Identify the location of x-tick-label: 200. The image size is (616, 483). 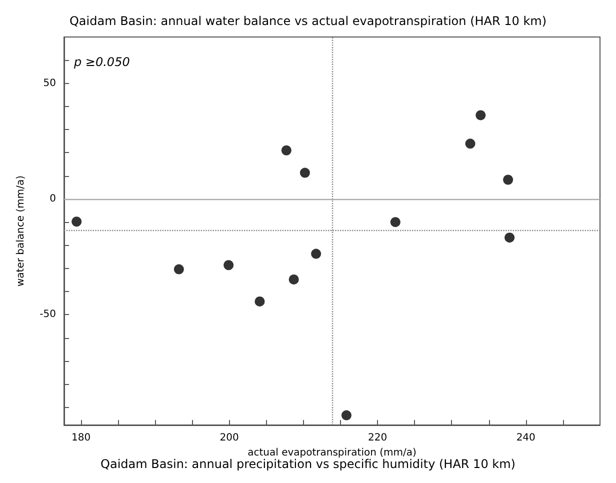
(229, 438).